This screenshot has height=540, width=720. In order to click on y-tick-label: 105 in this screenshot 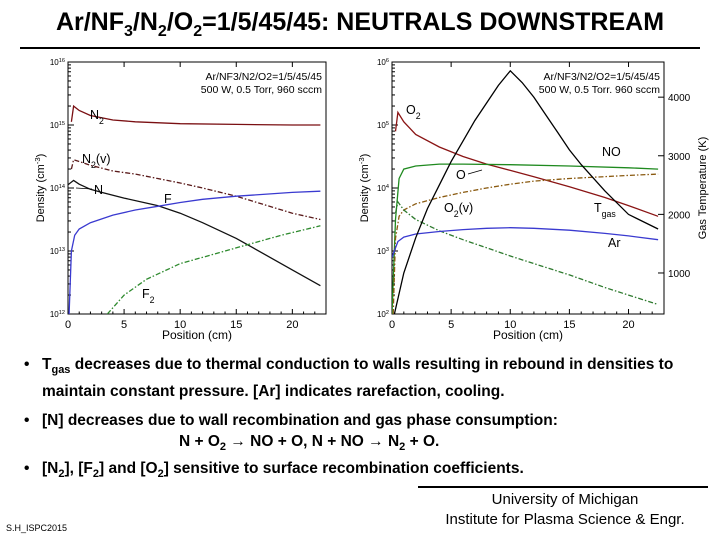, I will do `click(383, 125)`.